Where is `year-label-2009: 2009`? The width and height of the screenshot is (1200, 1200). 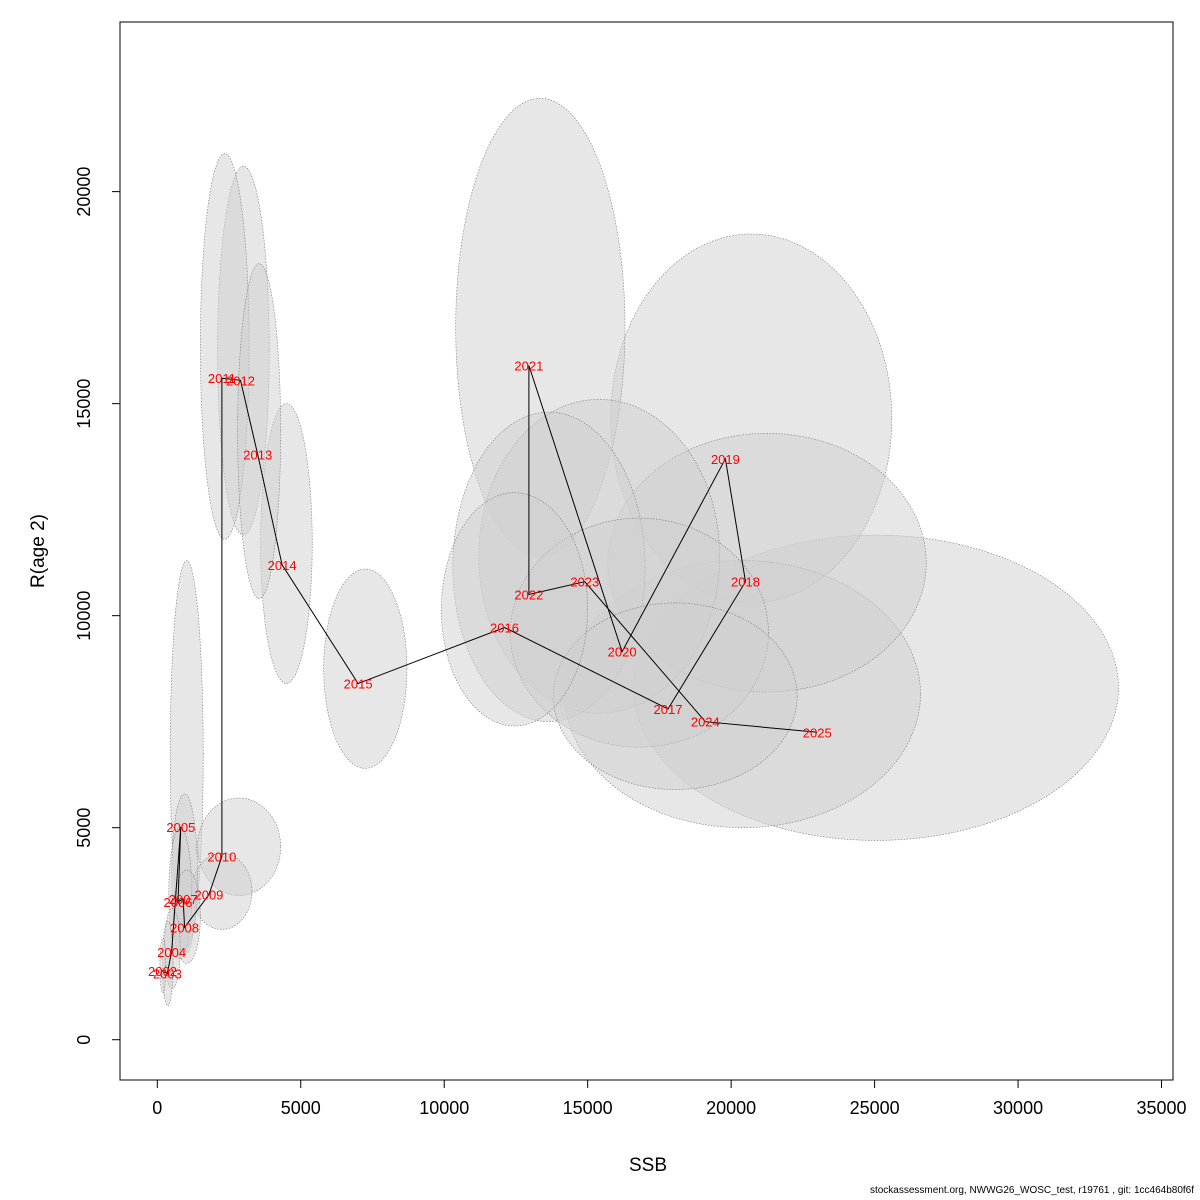
year-label-2009: 2009 is located at coordinates (208, 895).